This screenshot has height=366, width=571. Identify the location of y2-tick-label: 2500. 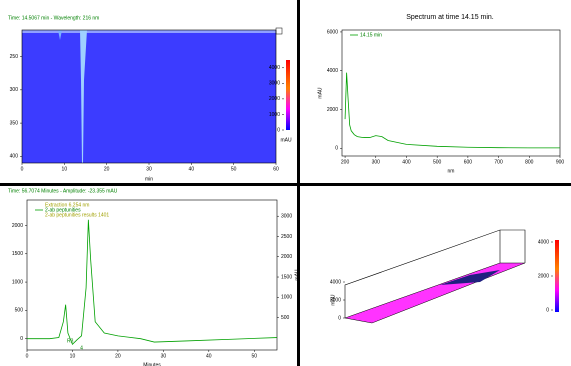
(286, 237).